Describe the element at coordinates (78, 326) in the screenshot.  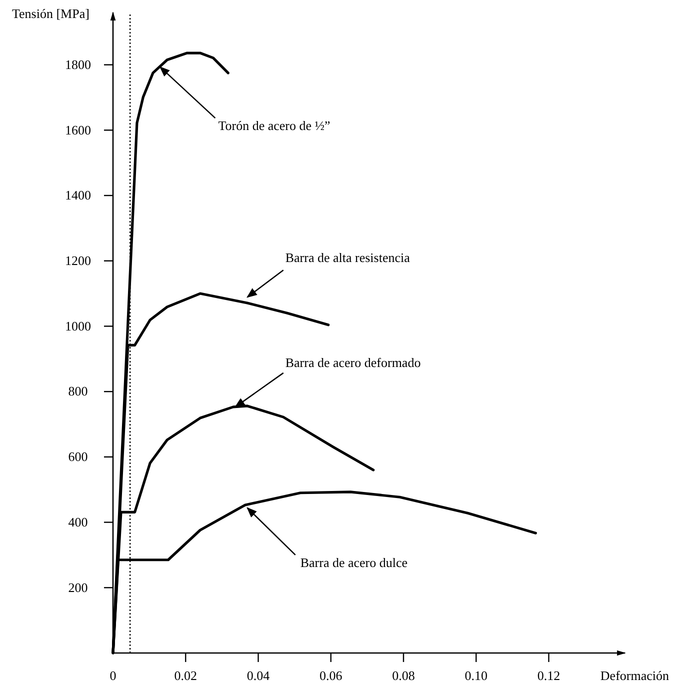
I see `y-tick-label: 1000` at that location.